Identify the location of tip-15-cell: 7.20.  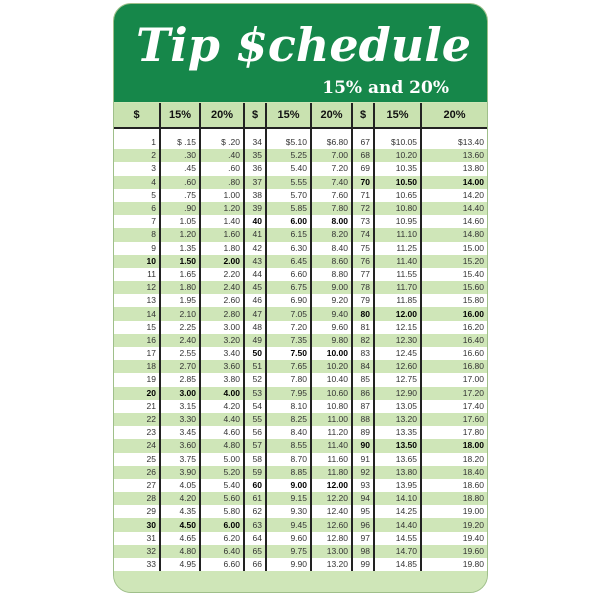
(288, 327).